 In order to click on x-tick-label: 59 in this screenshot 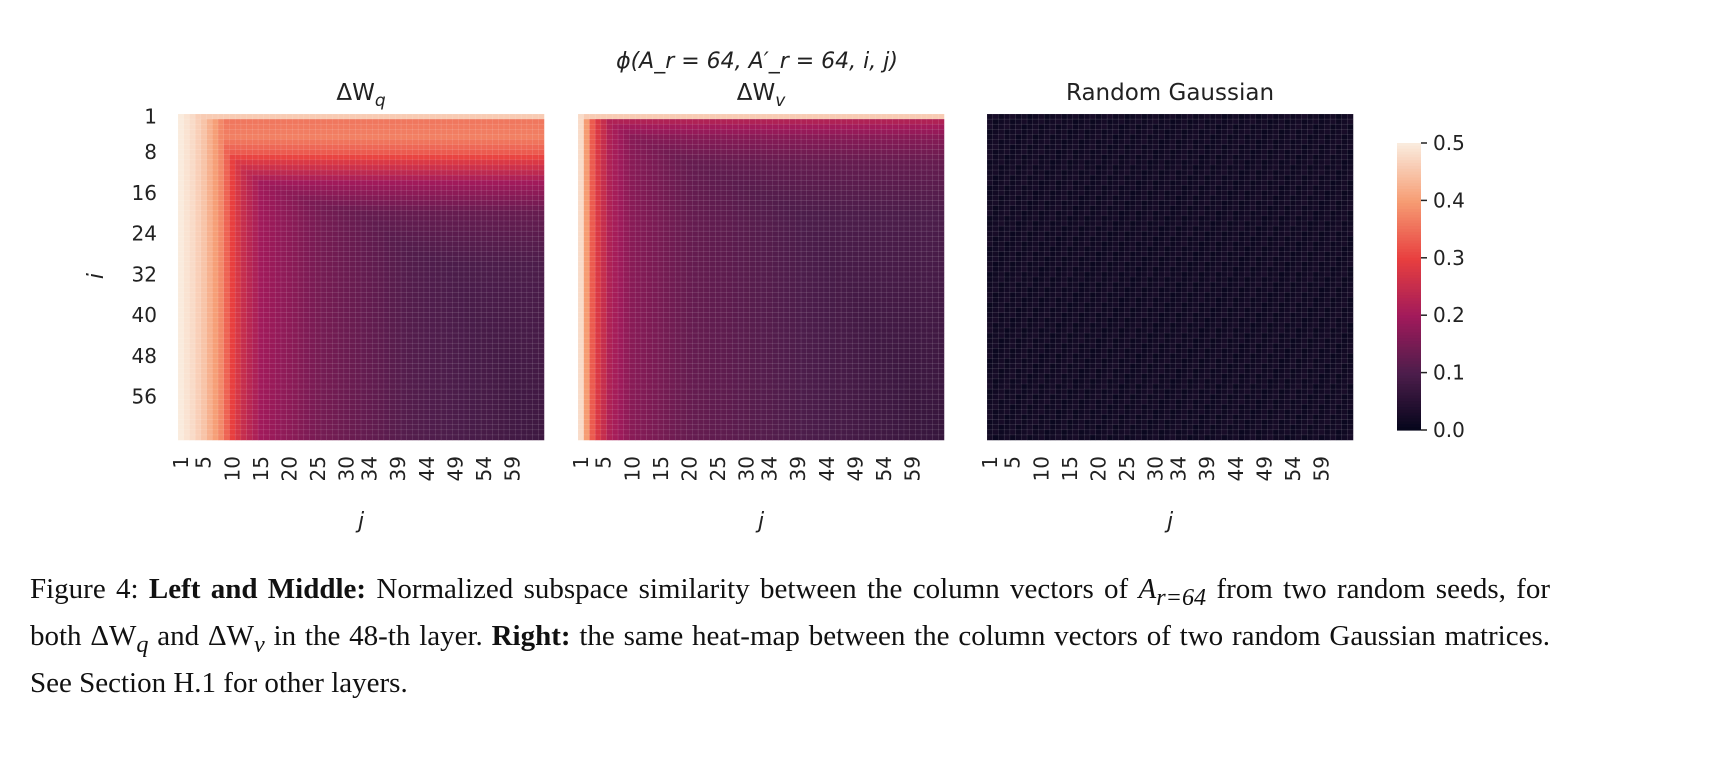, I will do `click(513, 468)`.